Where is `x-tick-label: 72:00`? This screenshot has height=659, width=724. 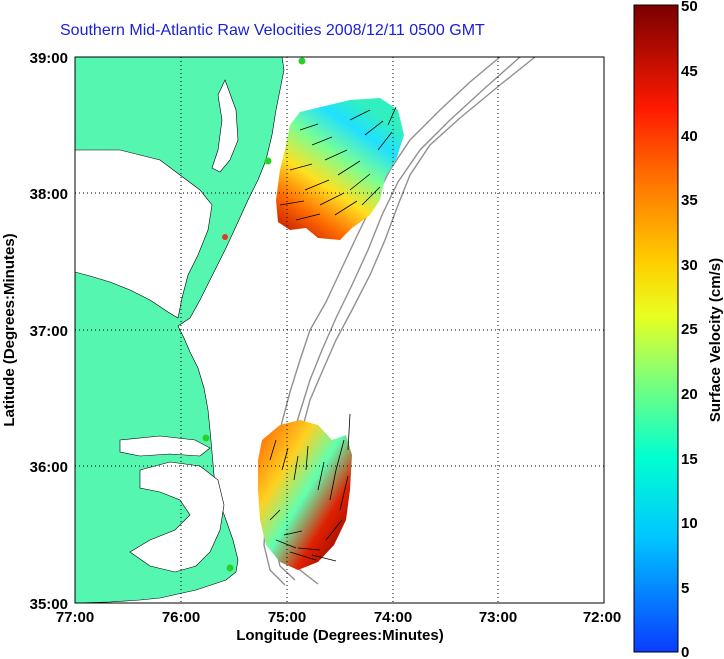 x-tick-label: 72:00 is located at coordinates (602, 617).